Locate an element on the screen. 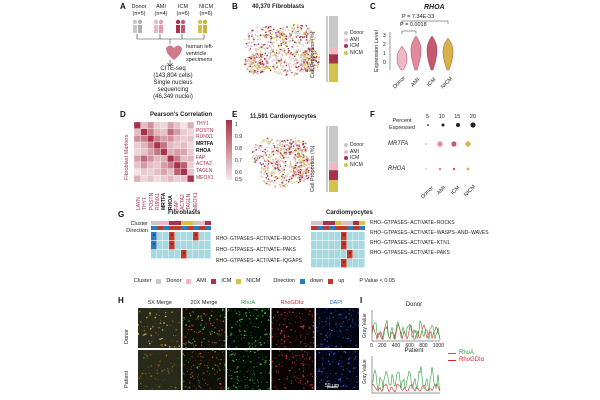 Image resolution: width=600 pixels, height=400 pixels. panel-d-side-label: Fibroblast Markers is located at coordinates (127, 157).